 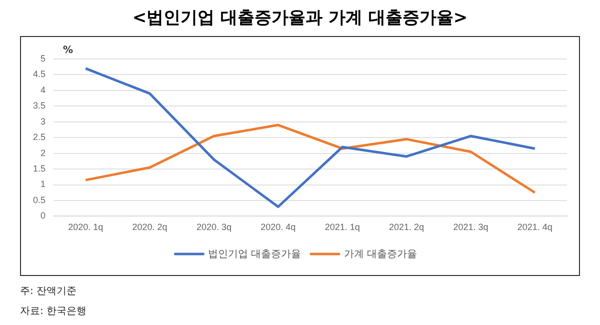 I want to click on y-tick-label: 2, so click(x=43, y=153).